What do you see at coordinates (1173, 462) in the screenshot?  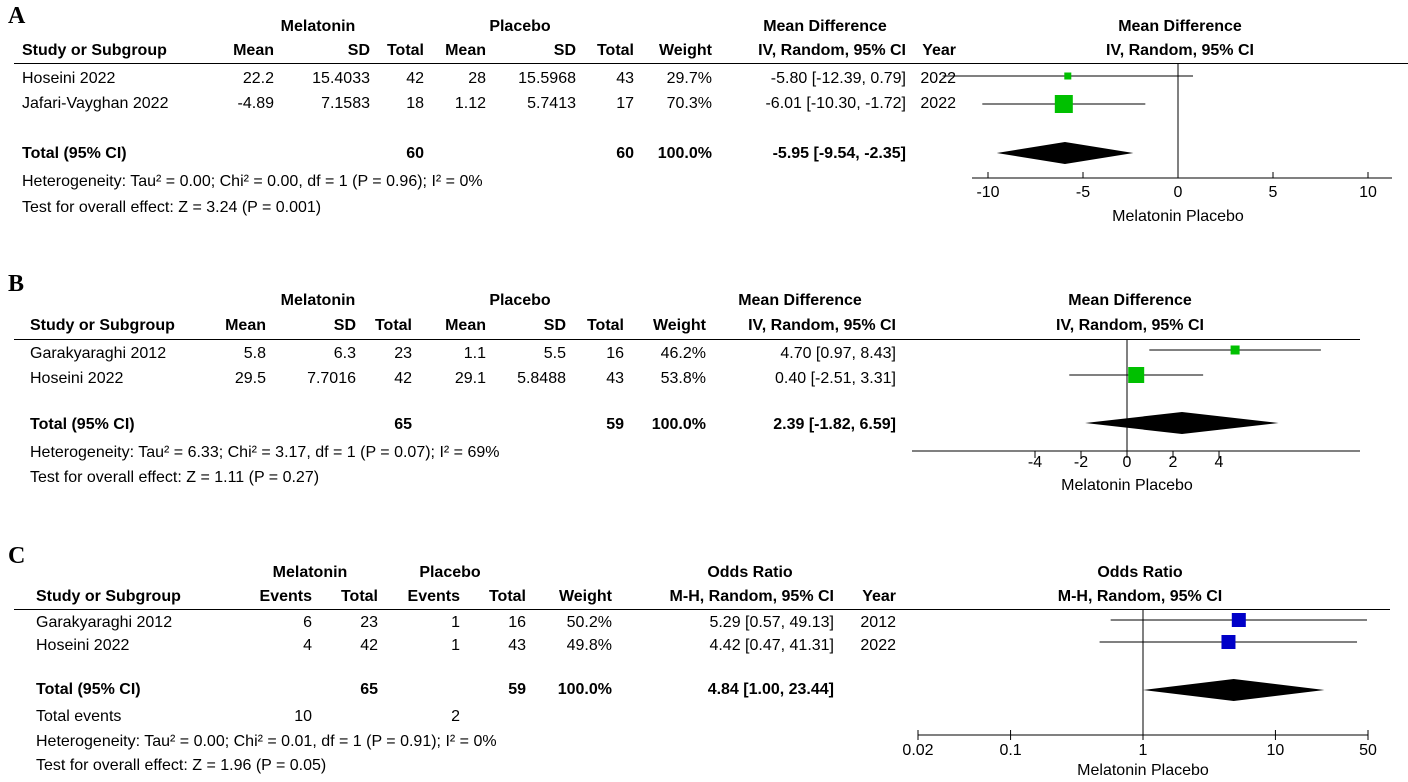 I see `x-tick-label: 2` at bounding box center [1173, 462].